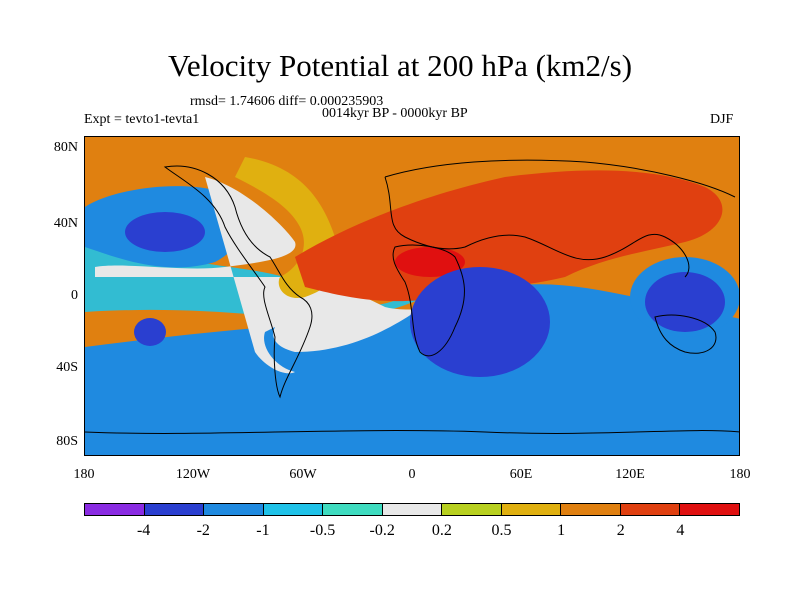  Describe the element at coordinates (65, 147) in the screenshot. I see `lat-tick: 80N` at that location.